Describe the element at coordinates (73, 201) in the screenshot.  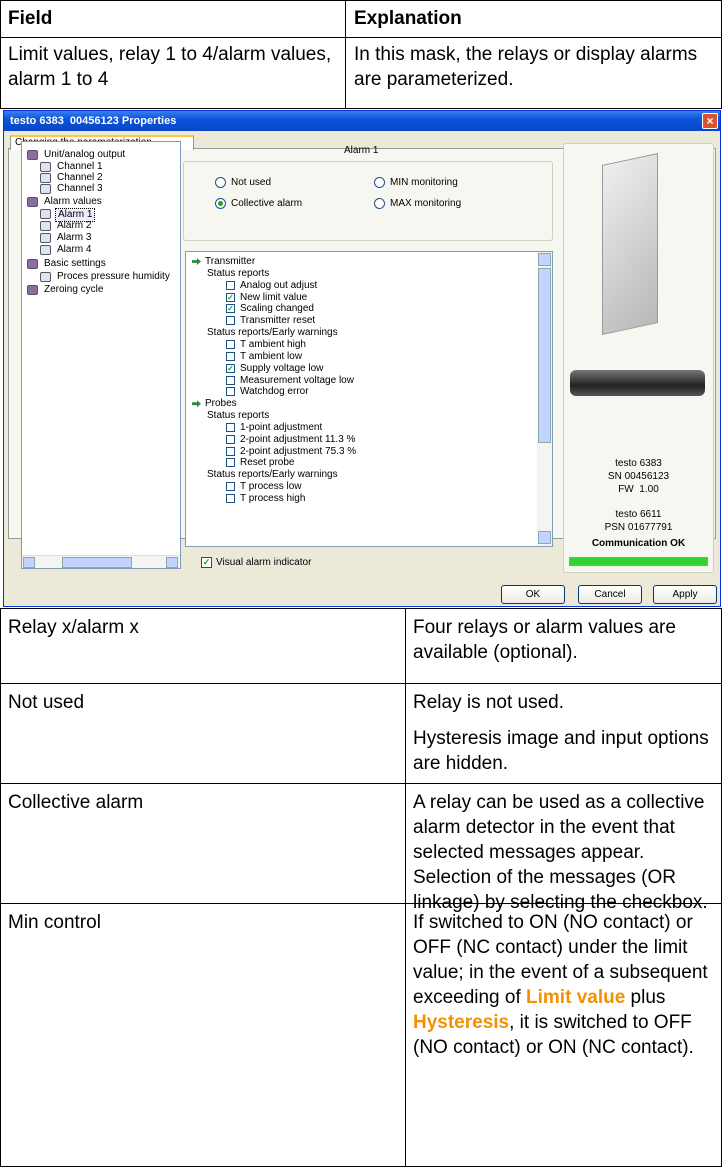
I see `tree-item: Alarm values` at that location.